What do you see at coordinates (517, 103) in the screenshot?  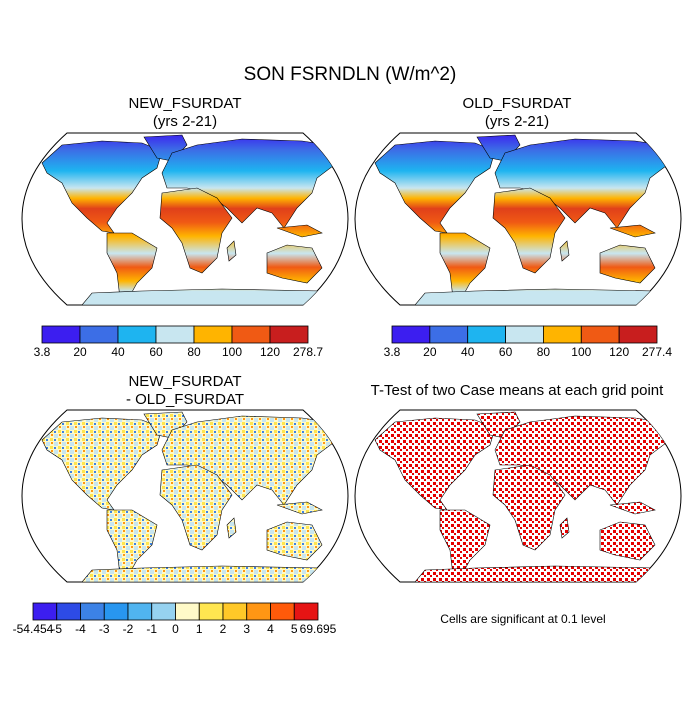 I see `panel-title: OLD_FSURDAT` at bounding box center [517, 103].